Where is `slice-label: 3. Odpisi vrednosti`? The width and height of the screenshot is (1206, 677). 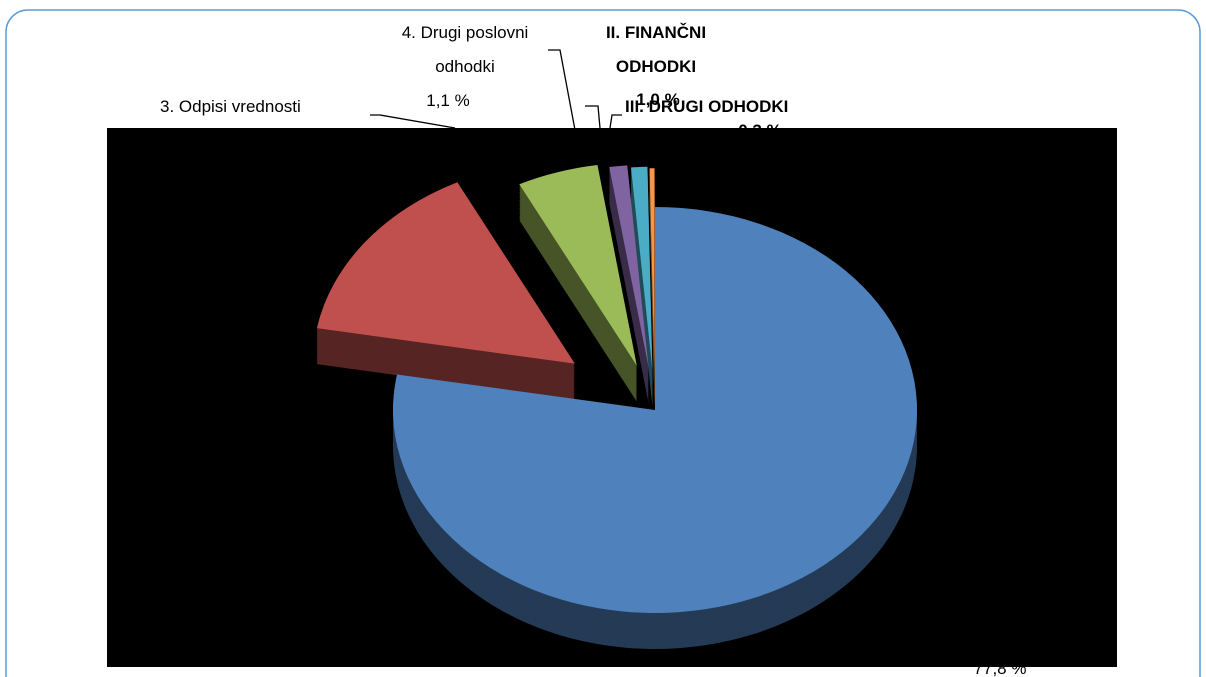 slice-label: 3. Odpisi vrednosti is located at coordinates (230, 106).